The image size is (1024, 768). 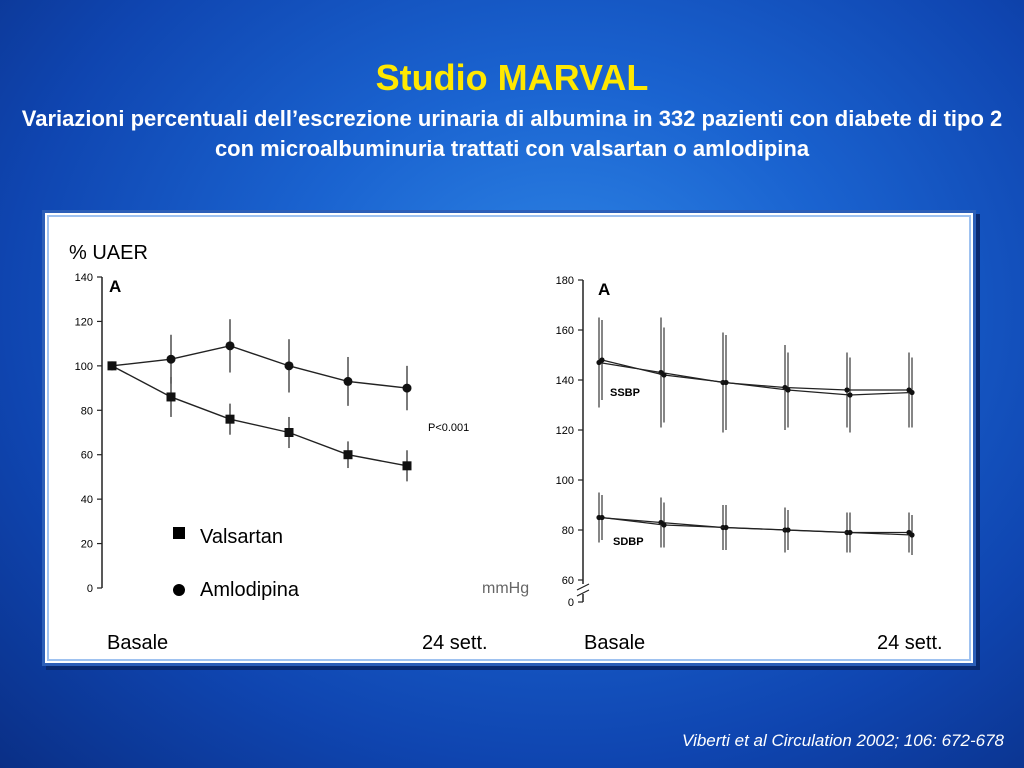 What do you see at coordinates (115, 286) in the screenshot?
I see `left-panel-label: A` at bounding box center [115, 286].